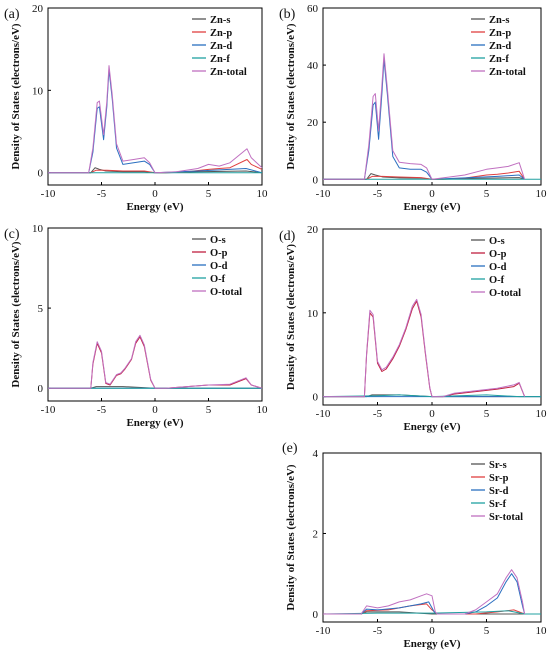 This screenshot has width=550, height=662. Describe the element at coordinates (287, 236) in the screenshot. I see `panel-label: (d)` at that location.